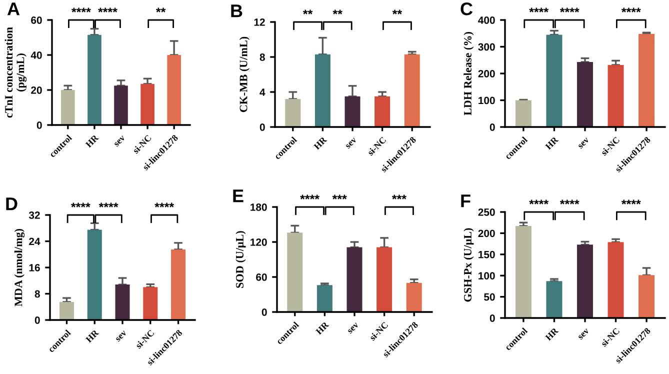  What do you see at coordinates (486, 20) in the screenshot?
I see `y-tick-label: 400` at bounding box center [486, 20].